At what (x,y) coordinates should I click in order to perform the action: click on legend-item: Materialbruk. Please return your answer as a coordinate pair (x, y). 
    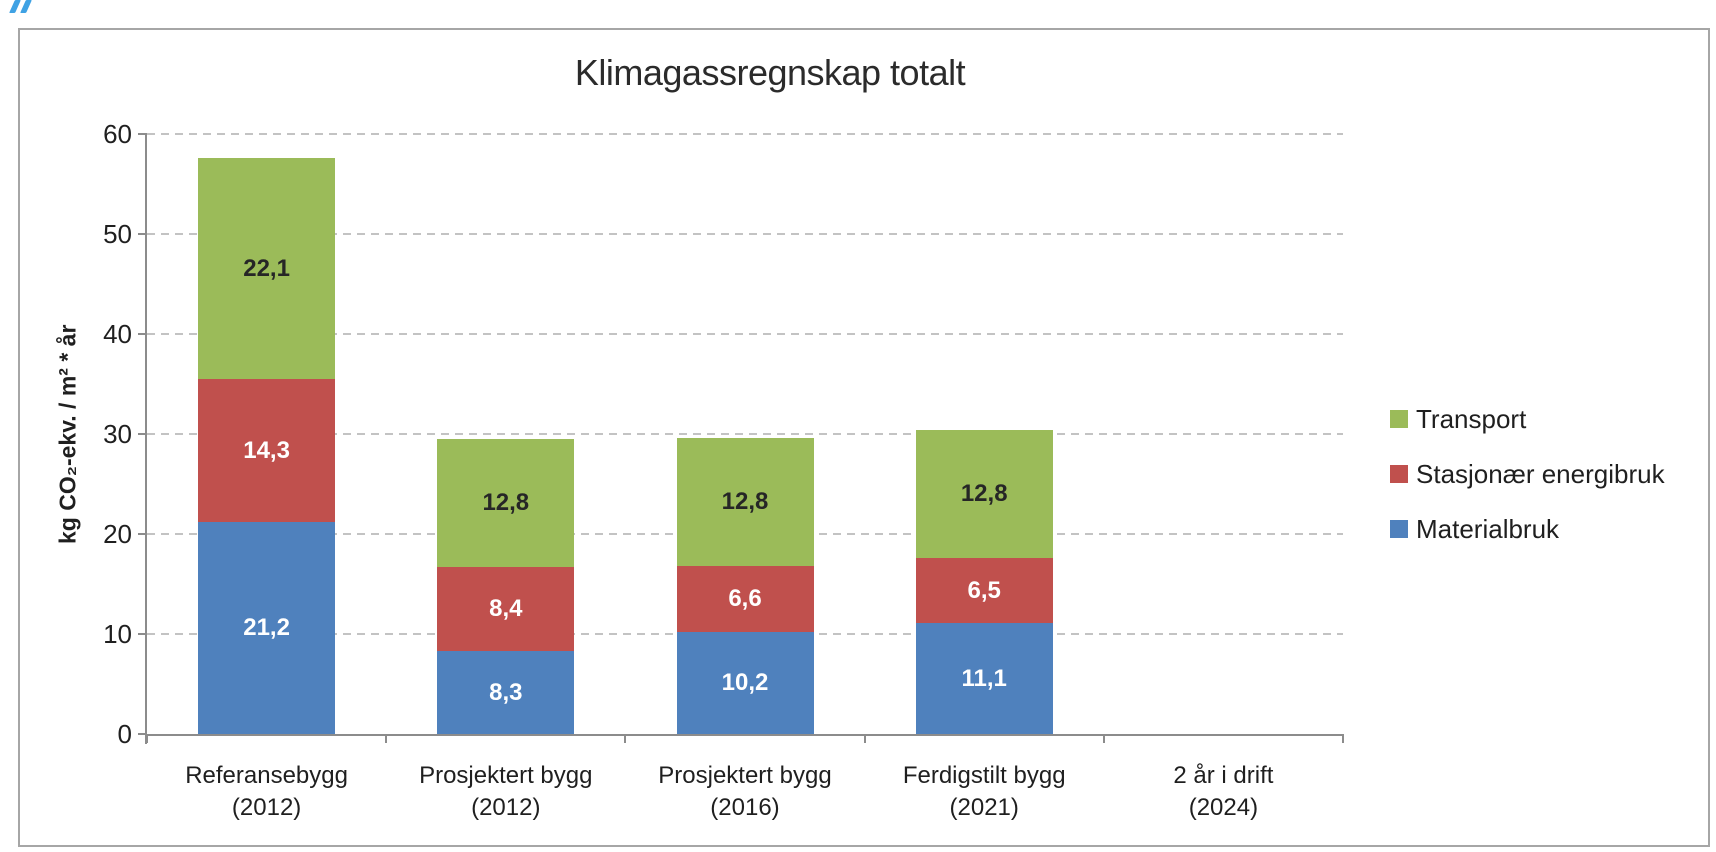
    Looking at the image, I should click on (1474, 529).